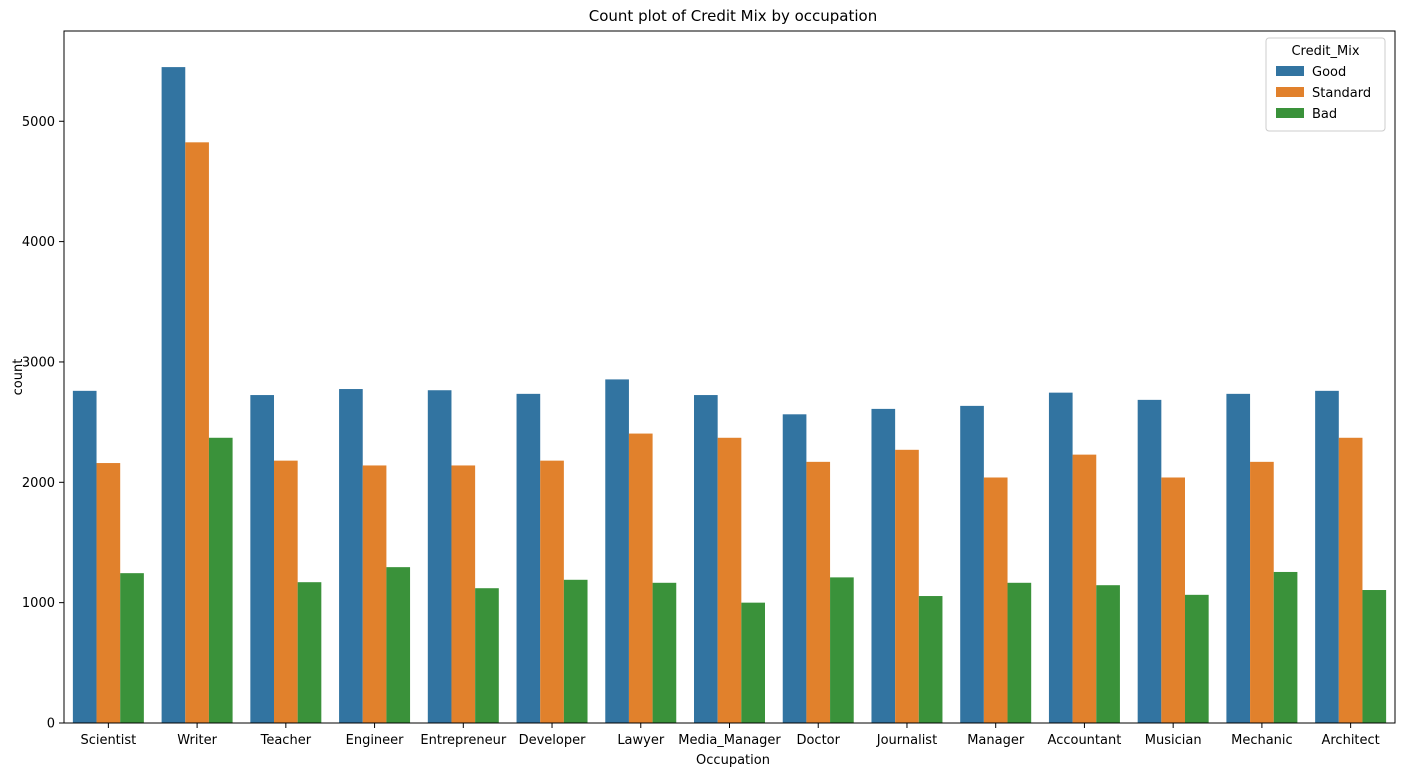 The height and width of the screenshot is (780, 1402). I want to click on chart-title: Count plot of Credit Mix by occupation, so click(733, 16).